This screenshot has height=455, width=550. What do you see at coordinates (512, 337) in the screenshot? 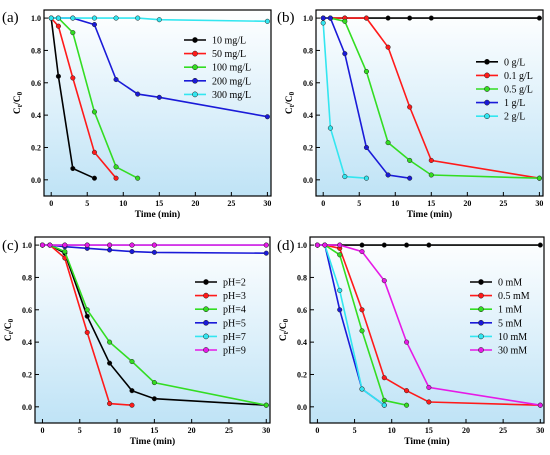
I see `legend-label-d-4: 10 mM` at bounding box center [512, 337].